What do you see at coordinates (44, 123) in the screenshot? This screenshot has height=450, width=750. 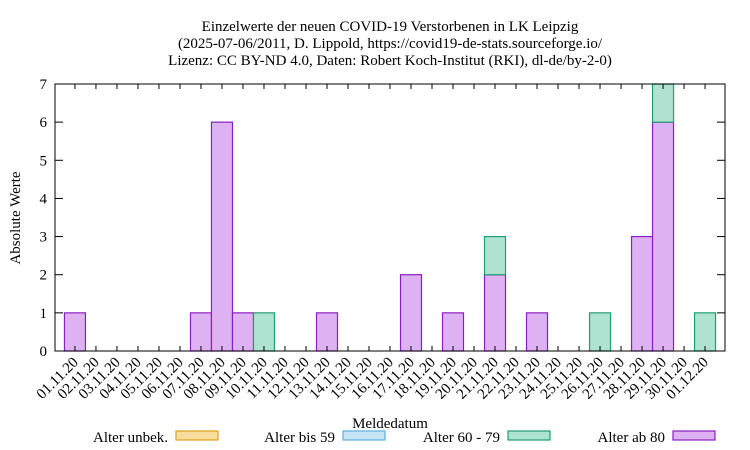 I see `y-tick-label: 6` at bounding box center [44, 123].